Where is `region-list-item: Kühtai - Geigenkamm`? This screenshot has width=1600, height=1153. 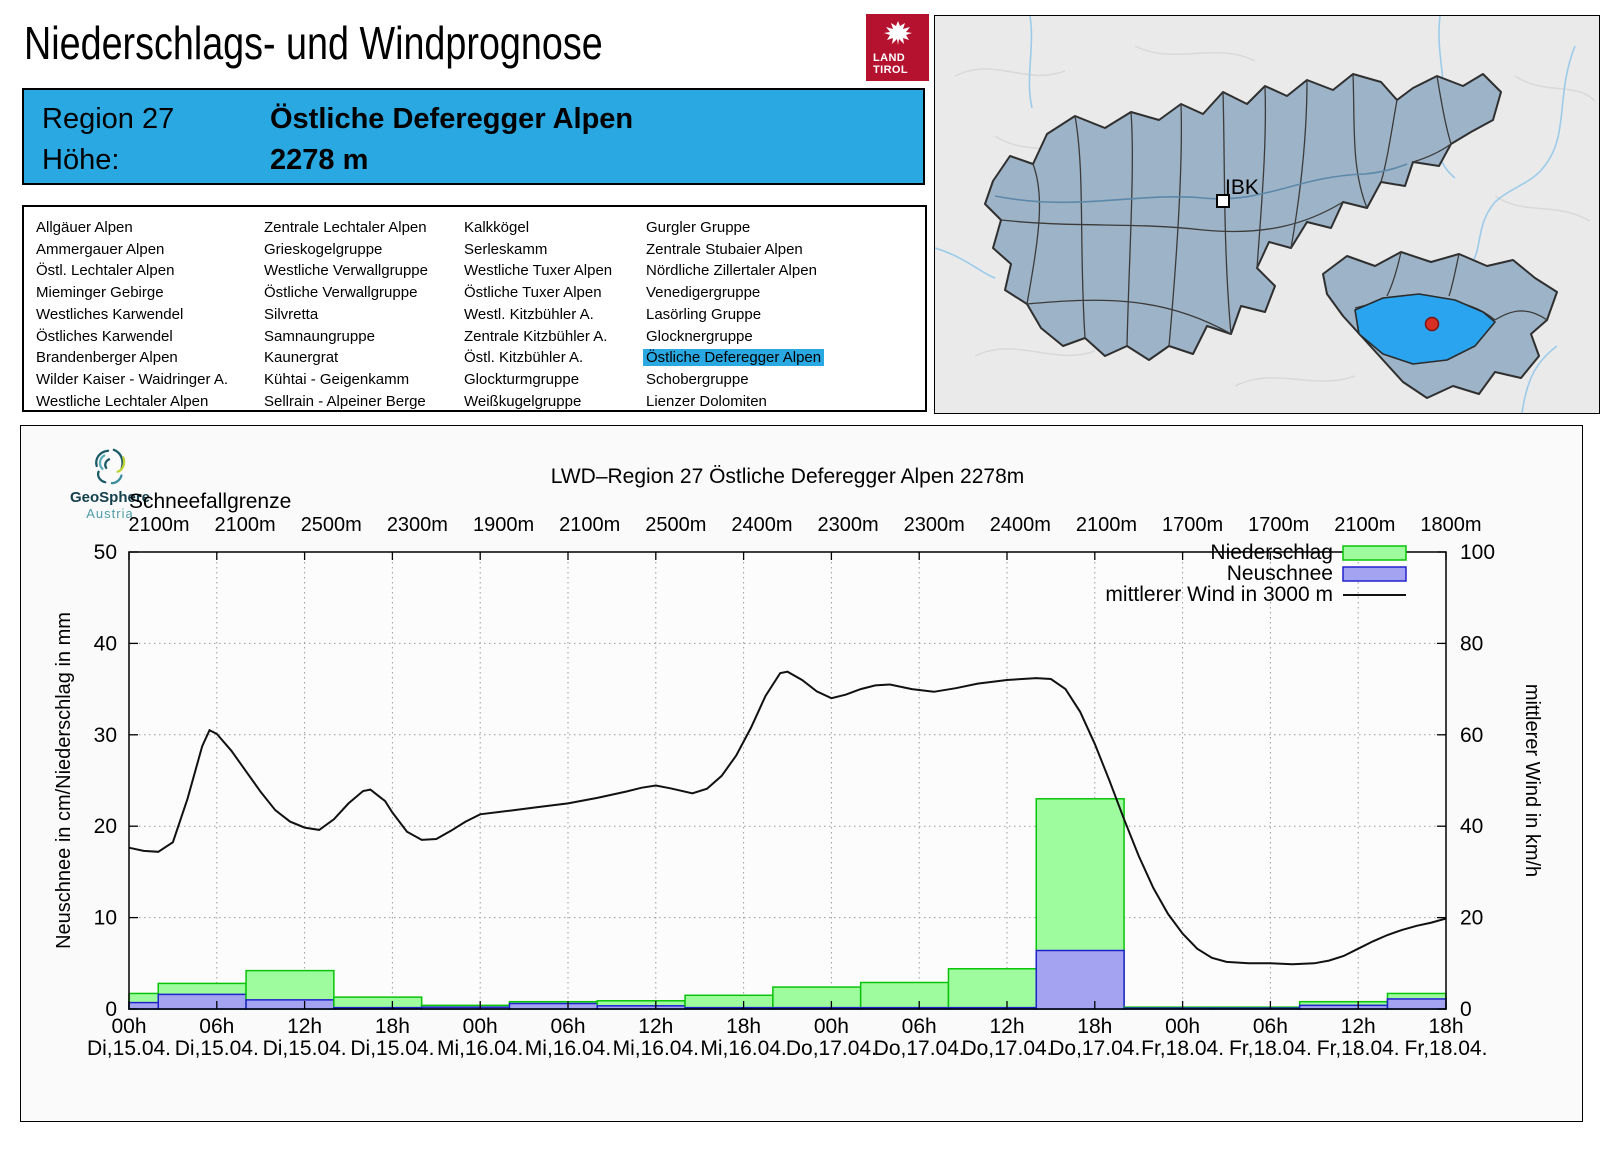
region-list-item: Kühtai - Geigenkamm is located at coordinates (347, 380).